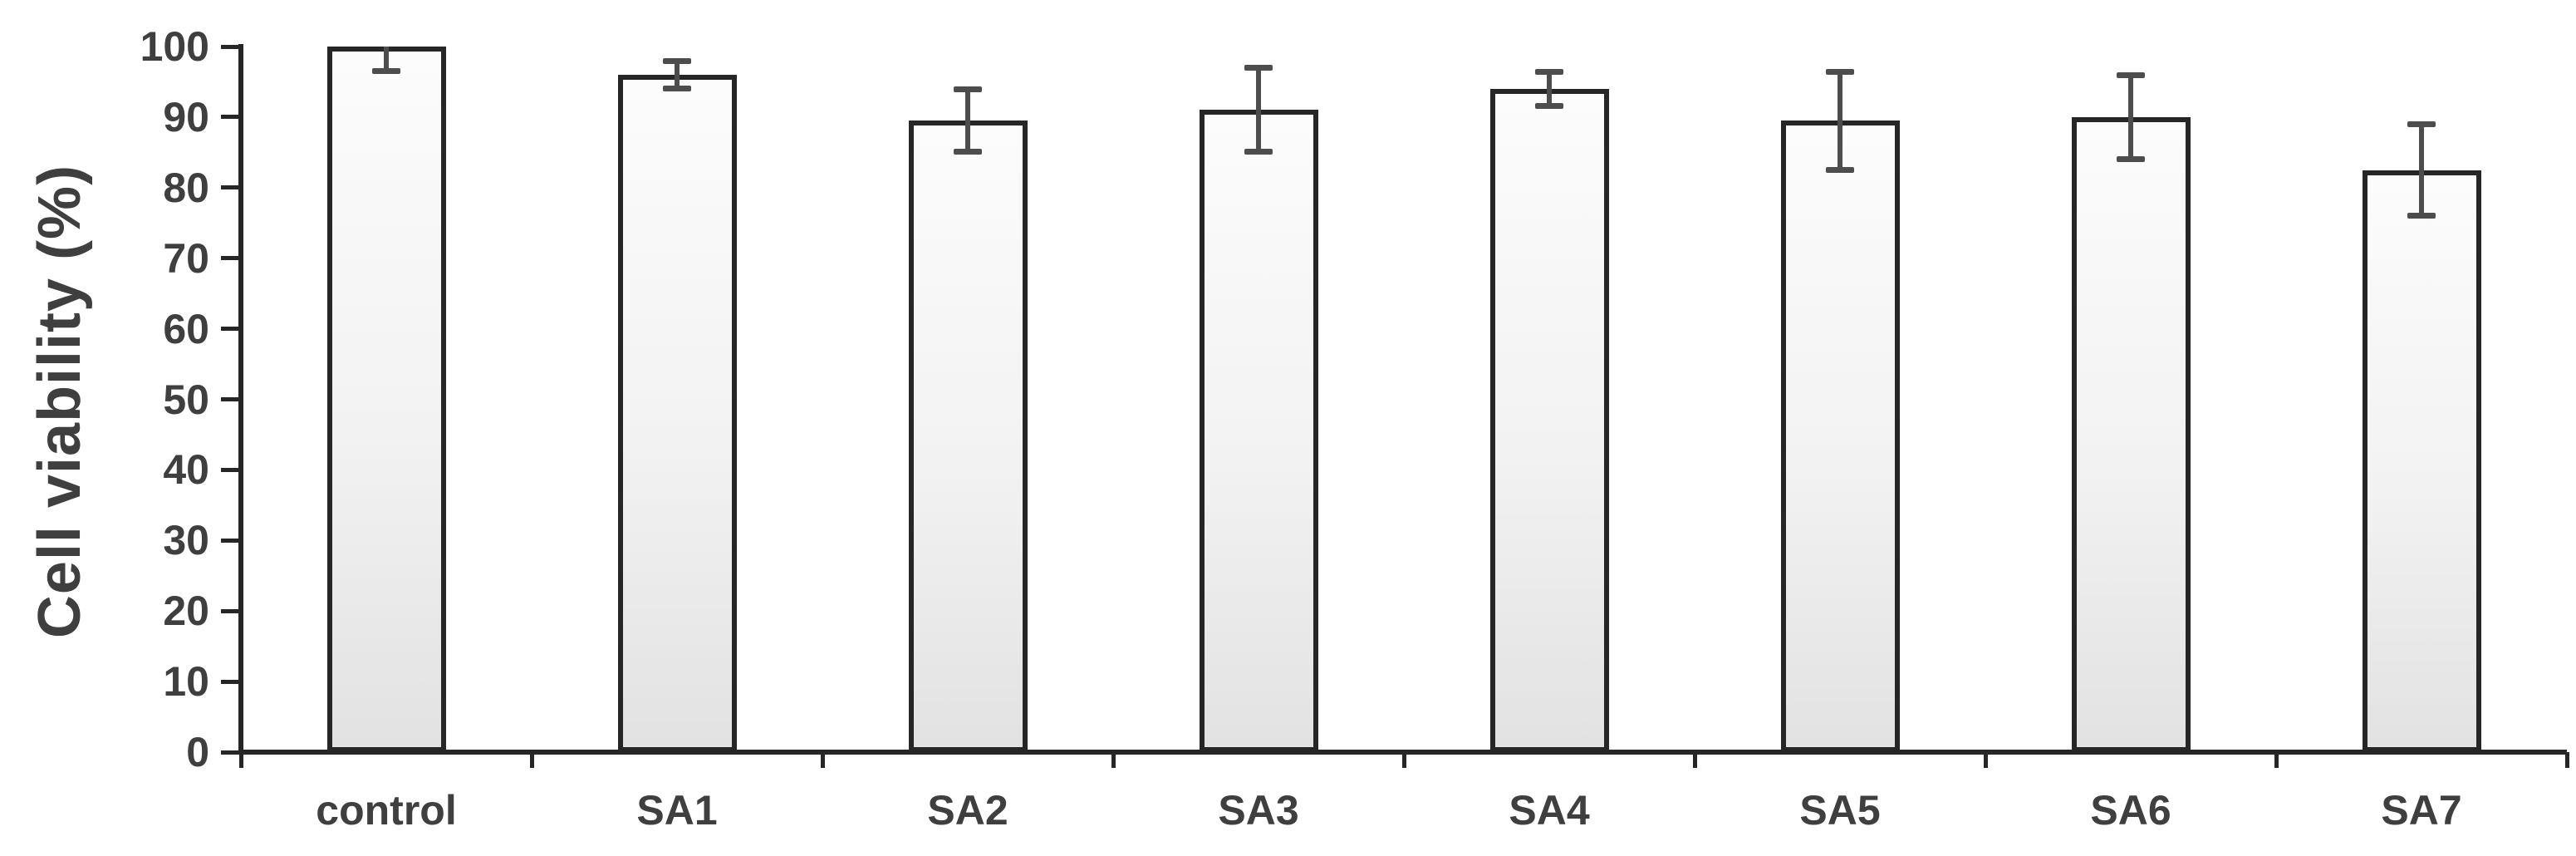 The width and height of the screenshot is (2576, 856). Describe the element at coordinates (1258, 811) in the screenshot. I see `x-category-label: SA3` at that location.